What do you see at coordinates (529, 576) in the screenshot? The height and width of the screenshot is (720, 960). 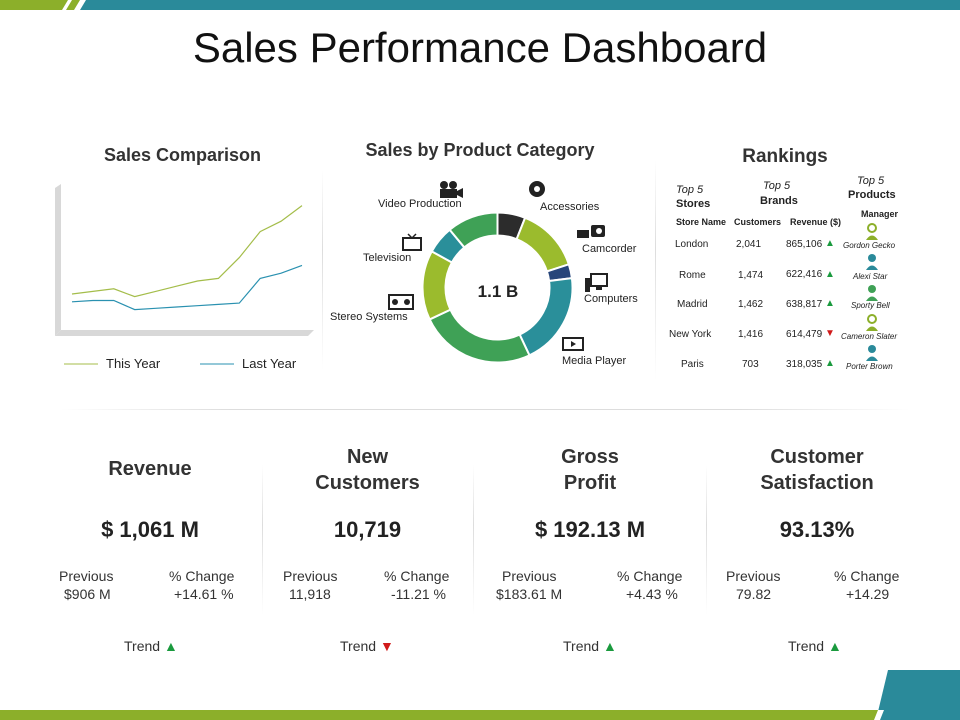 I see `kpi-gross-profit-prev-label: Previous` at bounding box center [529, 576].